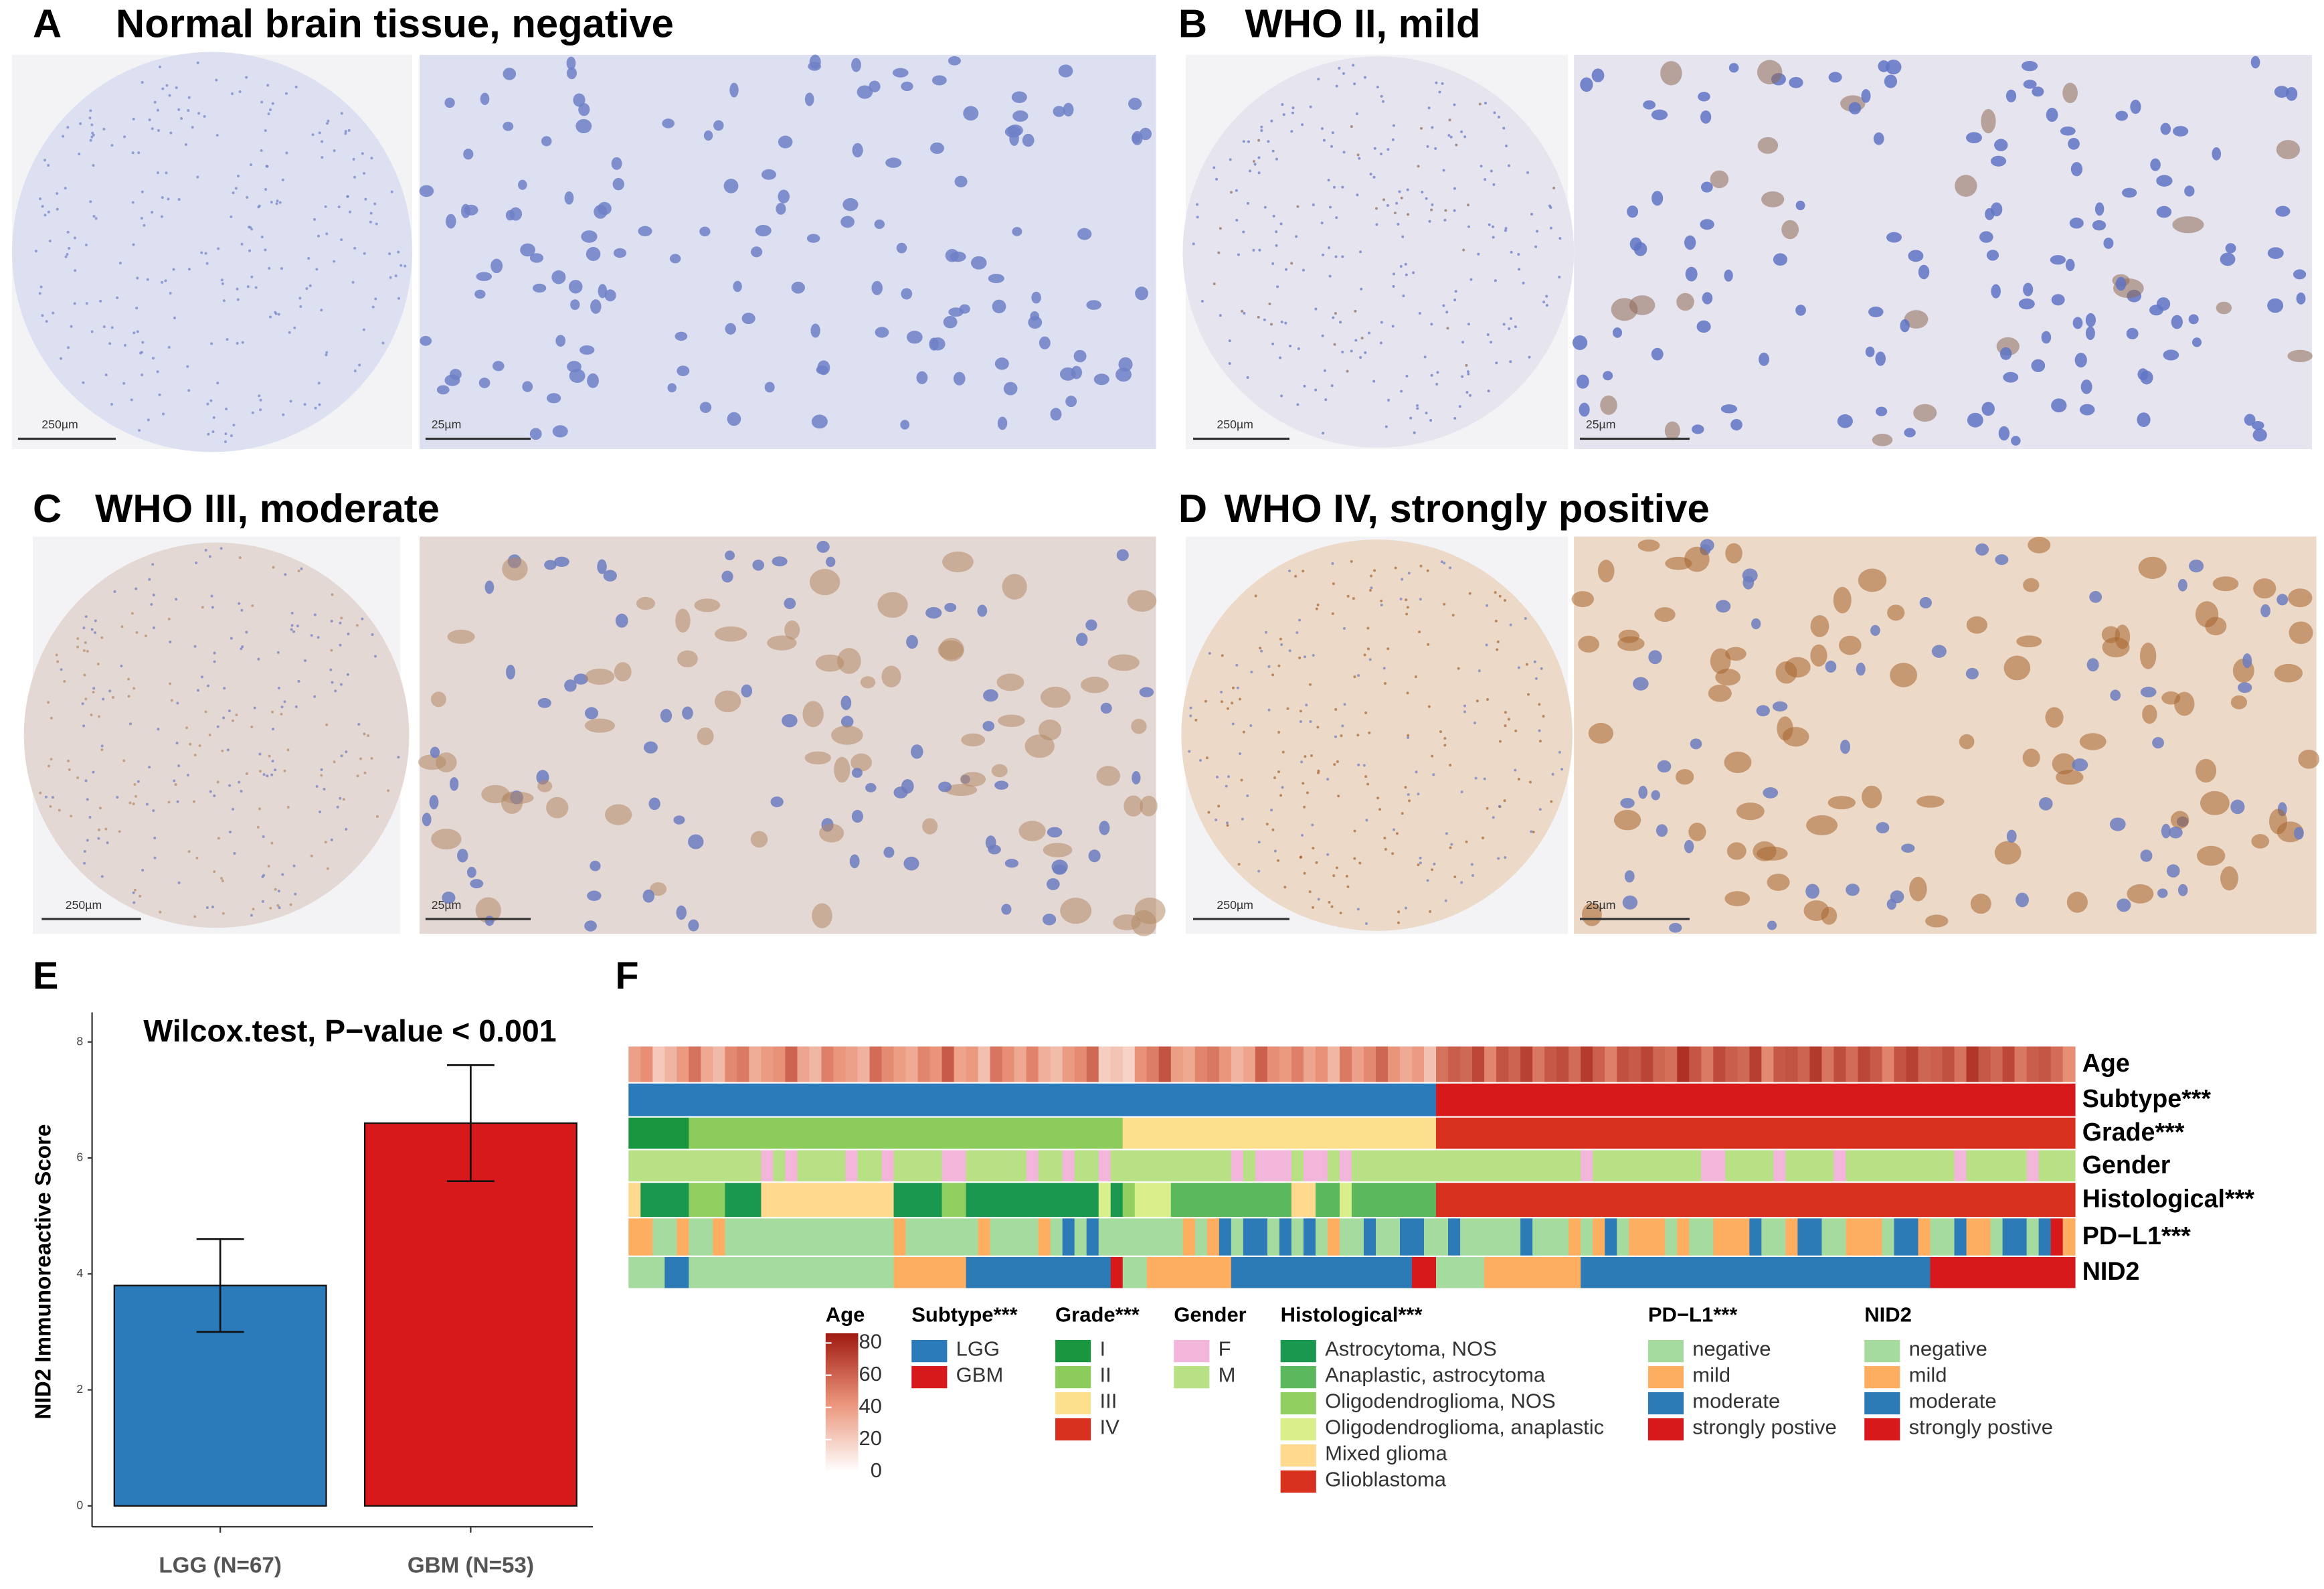 This screenshot has width=2324, height=1589. Describe the element at coordinates (1953, 1401) in the screenshot. I see `legend-label: moderate` at that location.